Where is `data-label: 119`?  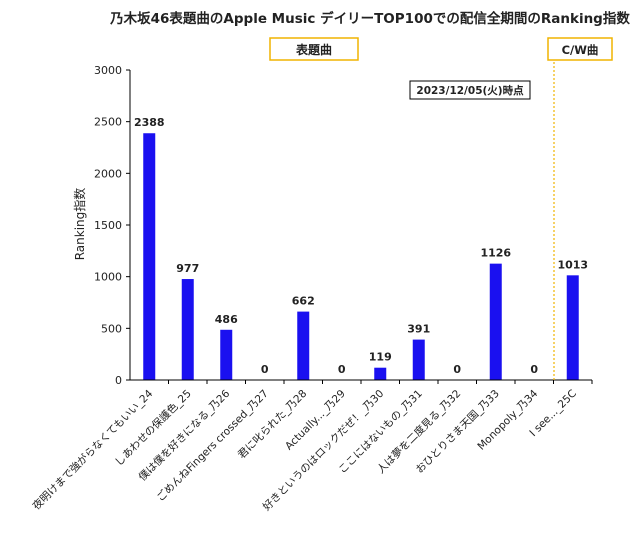 data-label: 119 is located at coordinates (380, 357).